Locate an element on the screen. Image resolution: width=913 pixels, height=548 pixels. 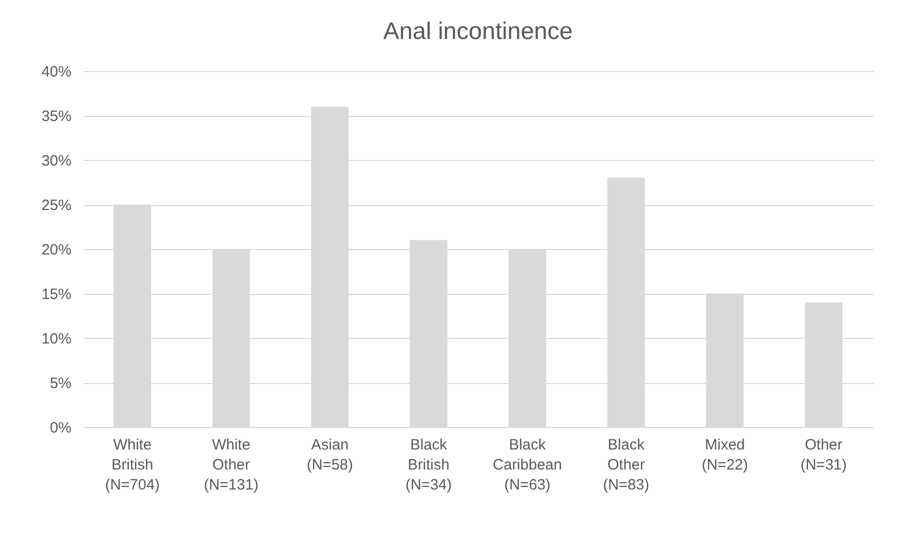
y-tick-label: 25% is located at coordinates (56, 205).